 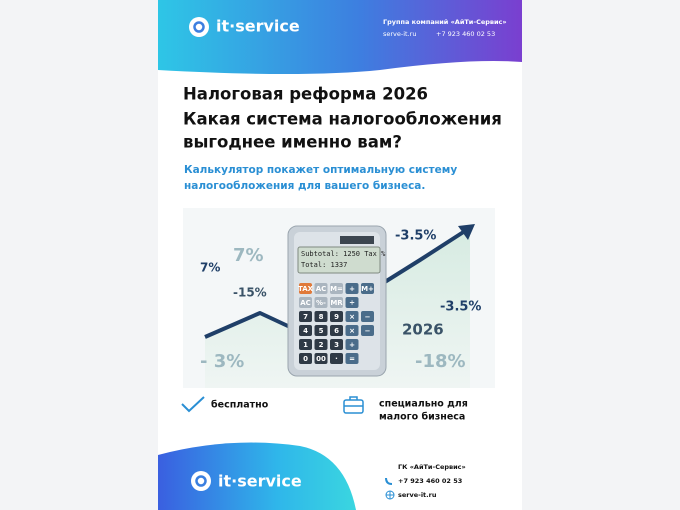 What do you see at coordinates (250, 293) in the screenshot?
I see `chart-label: -15%` at bounding box center [250, 293].